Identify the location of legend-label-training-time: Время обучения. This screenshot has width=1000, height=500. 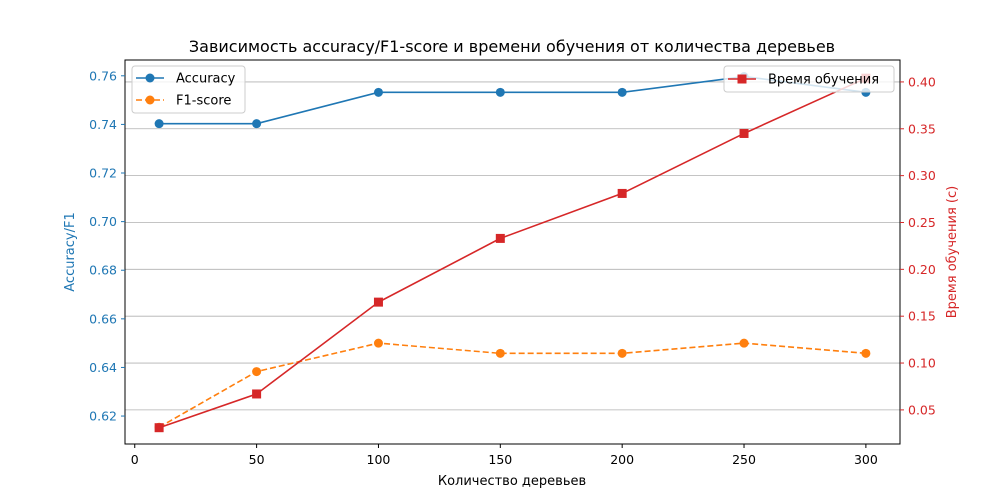
(823, 80).